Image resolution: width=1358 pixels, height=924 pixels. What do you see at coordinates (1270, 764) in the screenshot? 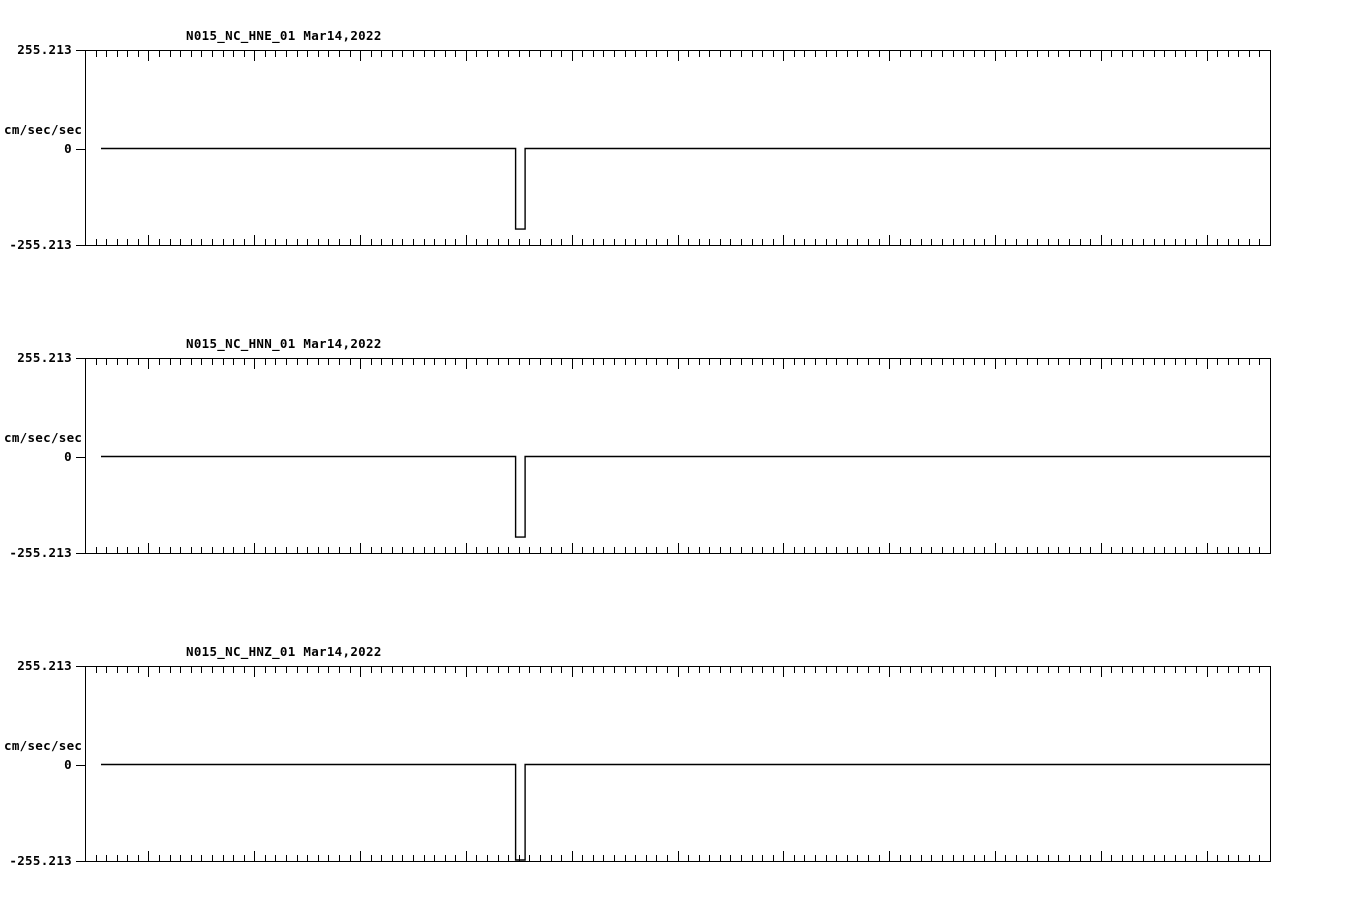
I see `y-axis-right-spine` at bounding box center [1270, 764].